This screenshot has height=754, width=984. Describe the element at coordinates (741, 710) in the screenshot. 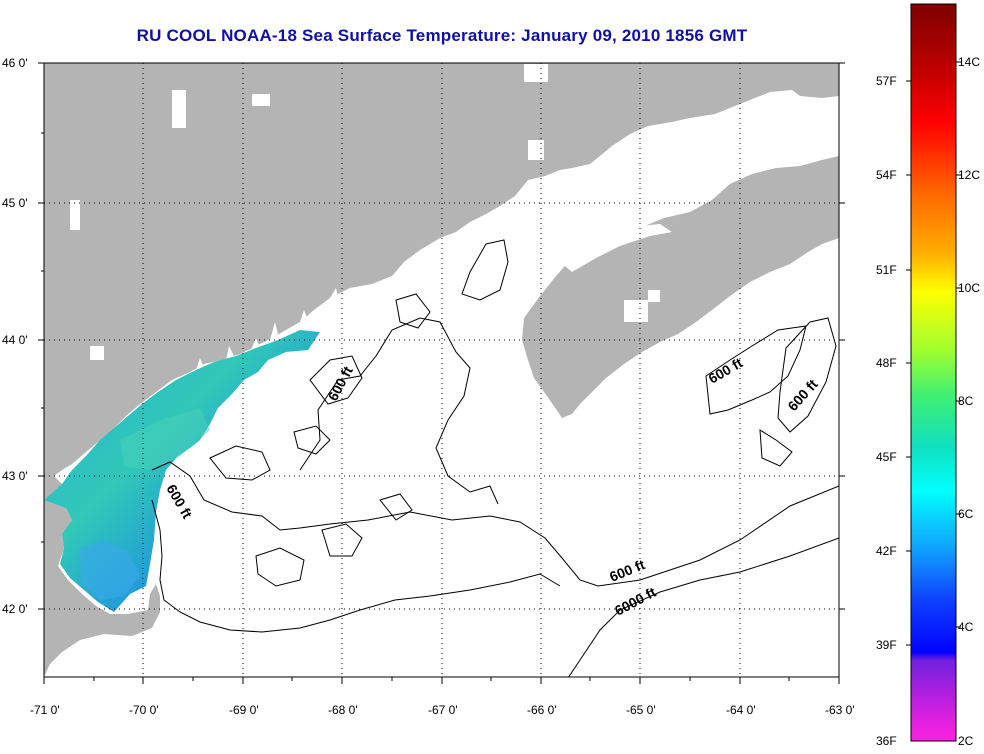

I see `lon-tick-label: -64 0'` at that location.